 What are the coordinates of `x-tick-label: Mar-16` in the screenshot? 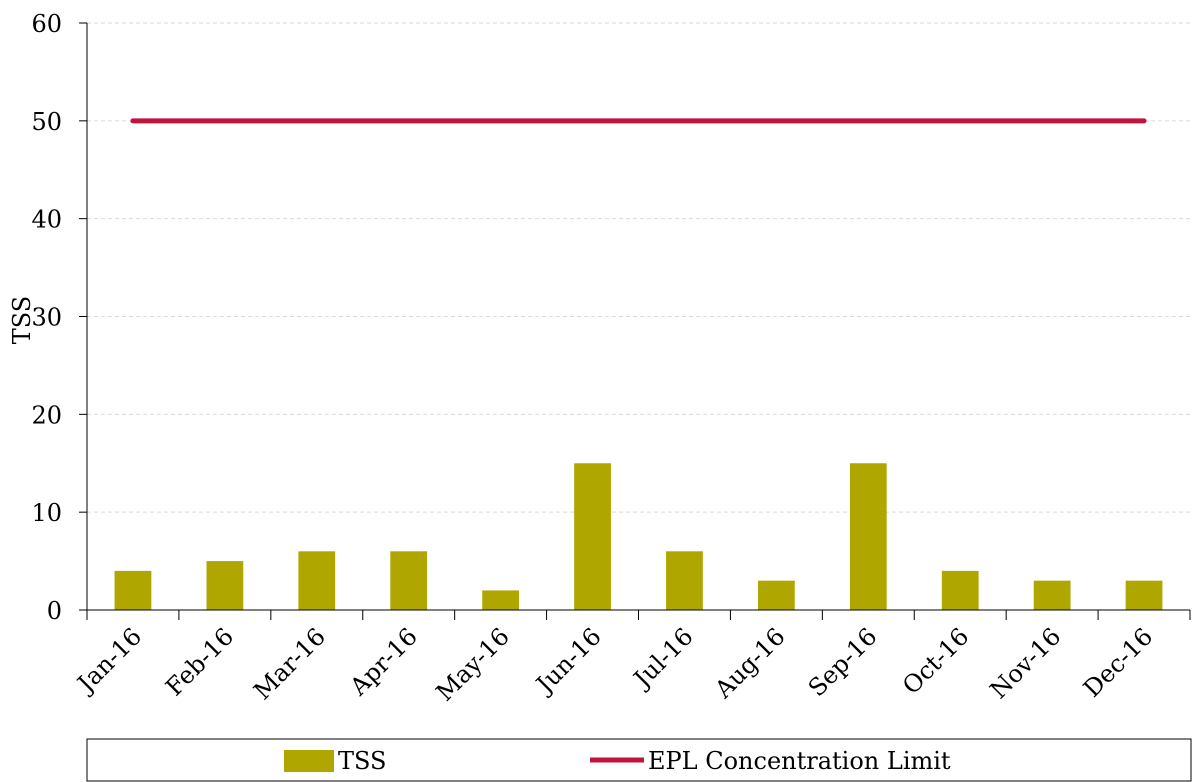 It's located at (289, 663).